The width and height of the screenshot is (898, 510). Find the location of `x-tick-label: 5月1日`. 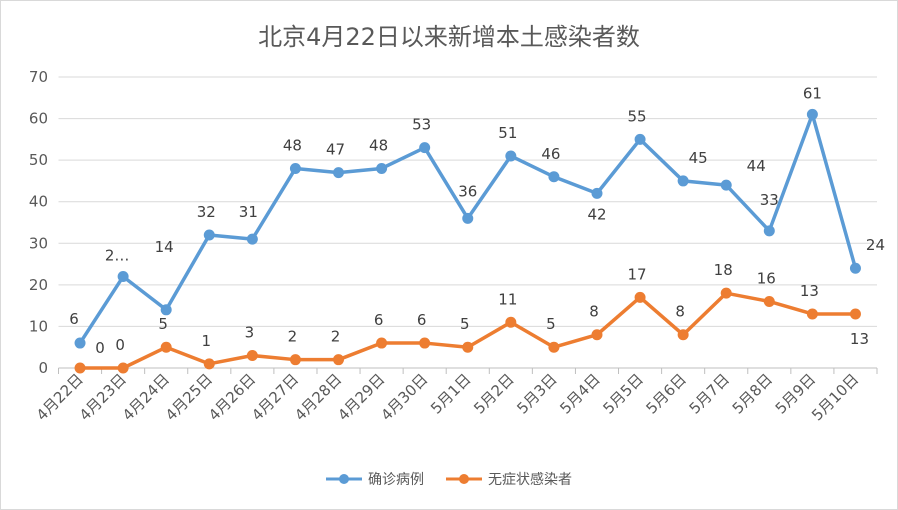

x-tick-label: 5月1日 is located at coordinates (450, 393).